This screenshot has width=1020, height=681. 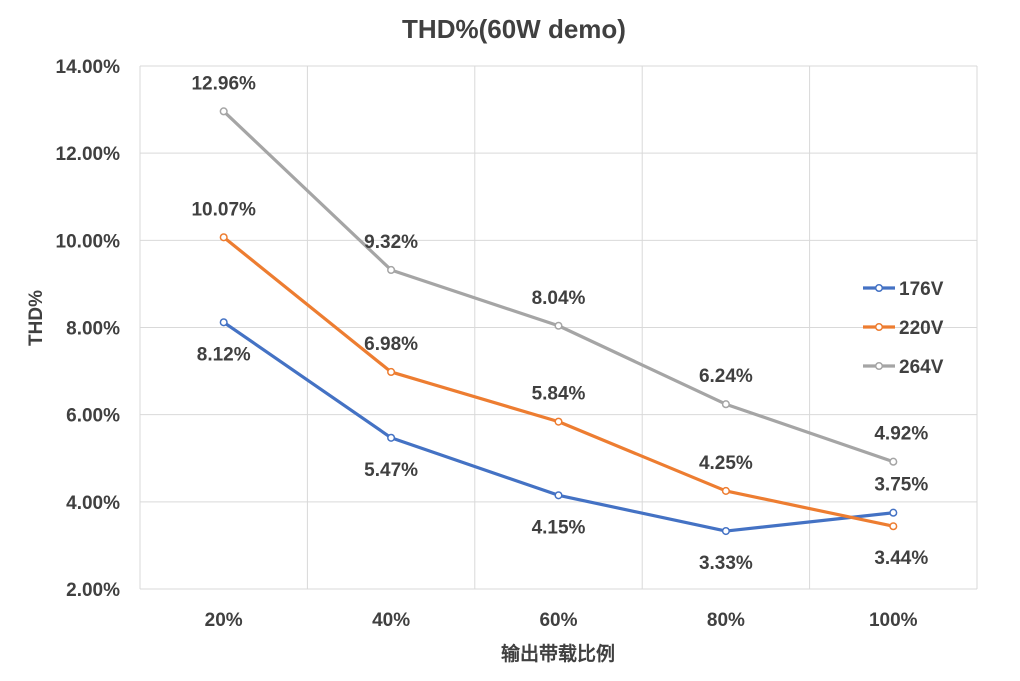 What do you see at coordinates (93, 329) in the screenshot?
I see `y-tick-label: 8.00%` at bounding box center [93, 329].